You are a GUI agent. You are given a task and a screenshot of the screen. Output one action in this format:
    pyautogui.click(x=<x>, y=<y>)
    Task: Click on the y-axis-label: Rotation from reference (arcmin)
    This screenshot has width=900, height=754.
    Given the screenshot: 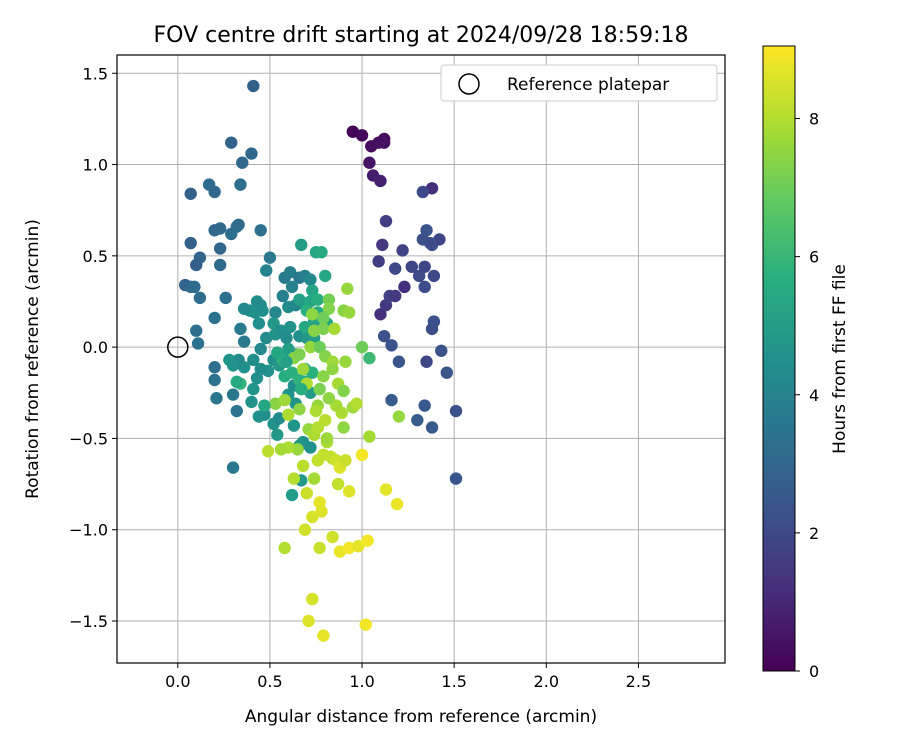 What is the action you would take?
    pyautogui.click(x=33, y=359)
    